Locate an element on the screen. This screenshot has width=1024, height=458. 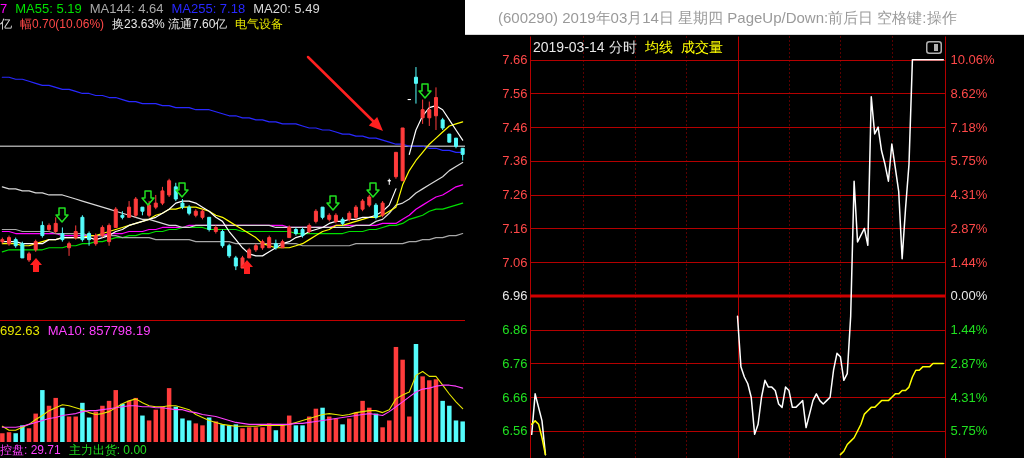
y2-tick-label: 7.18% is located at coordinates (969, 127).